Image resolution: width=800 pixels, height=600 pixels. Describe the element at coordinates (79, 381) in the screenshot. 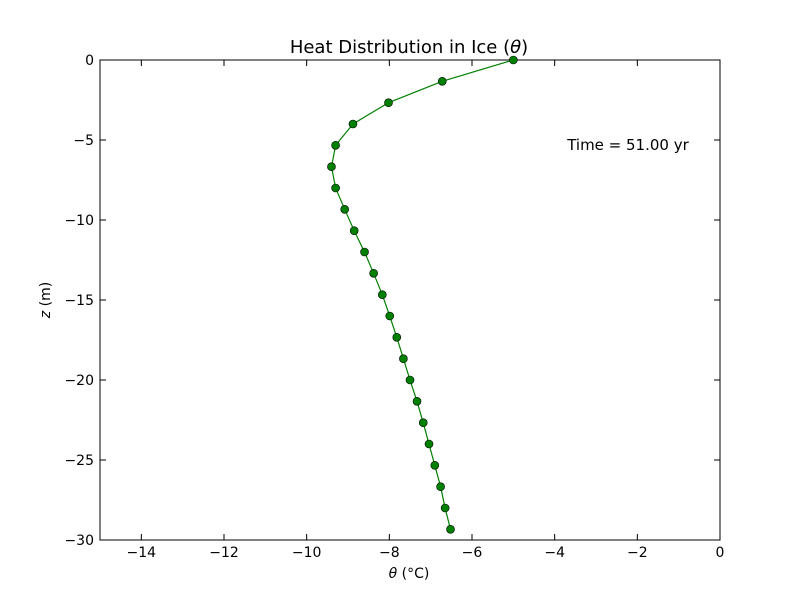

I see `y-tick-label: −20` at that location.